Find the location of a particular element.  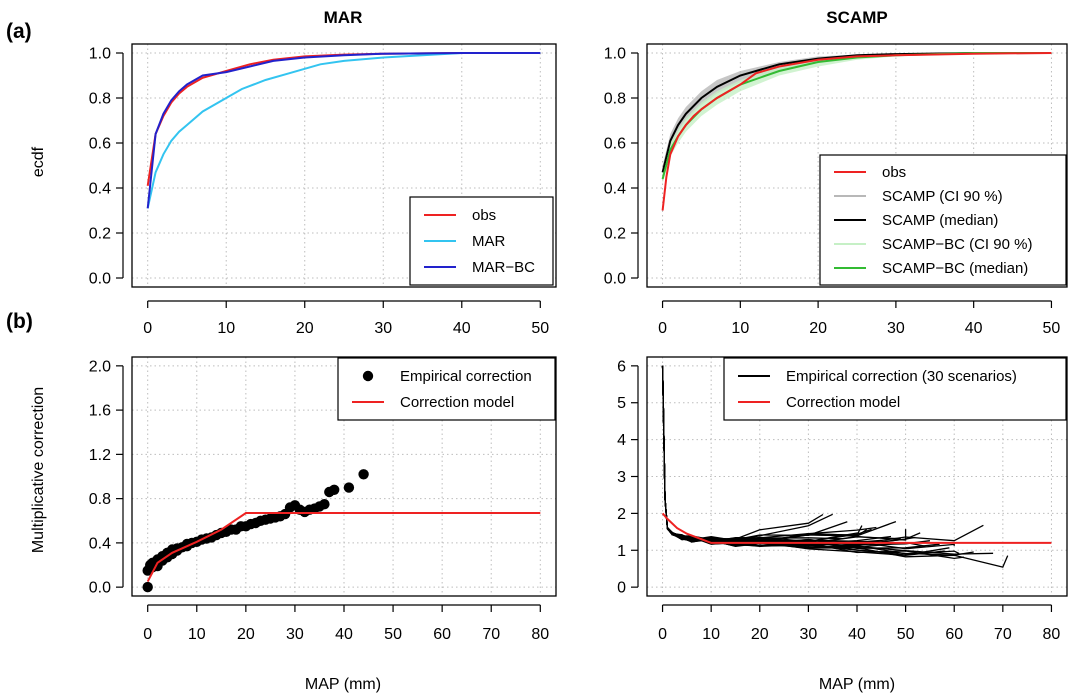

y-tick-label-5: 5 is located at coordinates (621, 403).